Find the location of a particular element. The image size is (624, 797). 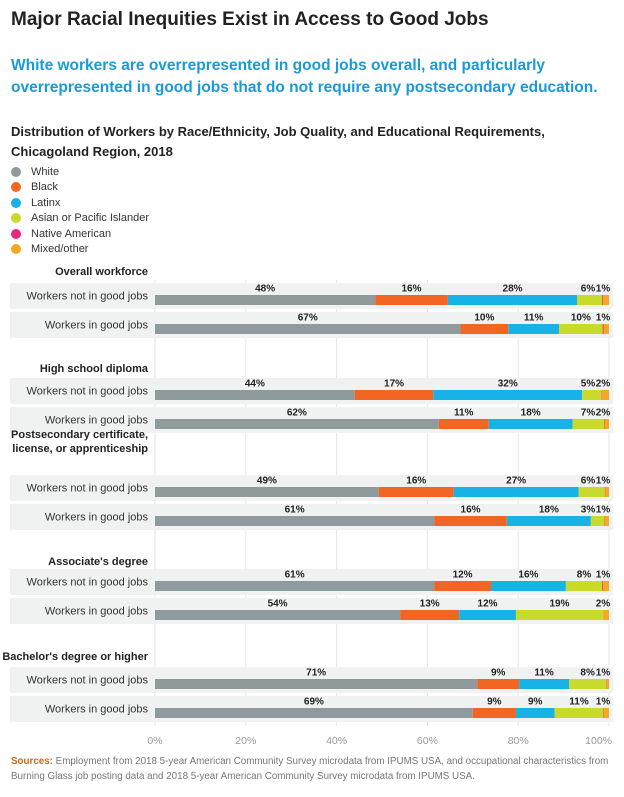

data-label: 28% is located at coordinates (513, 289).